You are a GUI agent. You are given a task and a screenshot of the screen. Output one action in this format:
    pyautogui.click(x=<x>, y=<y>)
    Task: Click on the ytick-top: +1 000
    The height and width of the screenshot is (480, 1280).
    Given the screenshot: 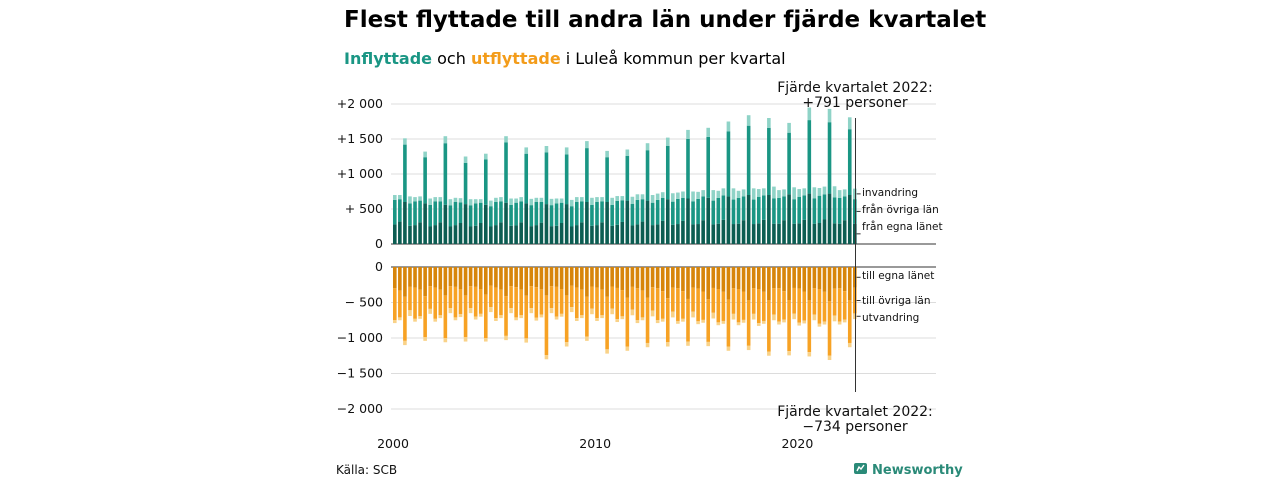 What is the action you would take?
    pyautogui.click(x=360, y=173)
    